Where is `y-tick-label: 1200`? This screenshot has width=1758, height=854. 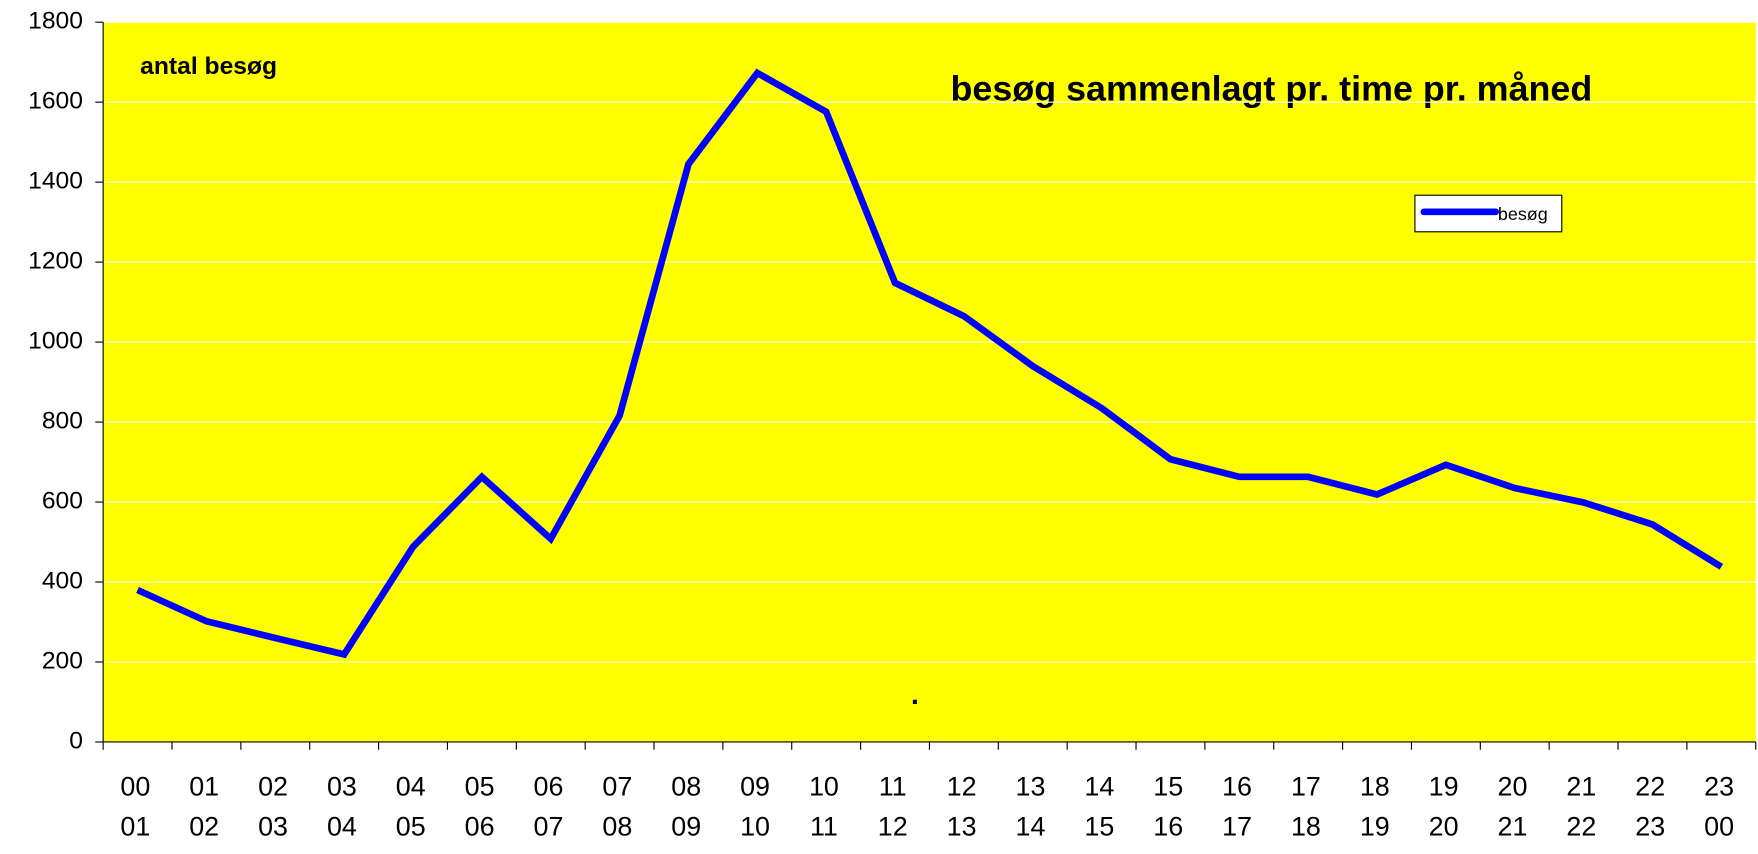 y-tick-label: 1200 is located at coordinates (55, 261).